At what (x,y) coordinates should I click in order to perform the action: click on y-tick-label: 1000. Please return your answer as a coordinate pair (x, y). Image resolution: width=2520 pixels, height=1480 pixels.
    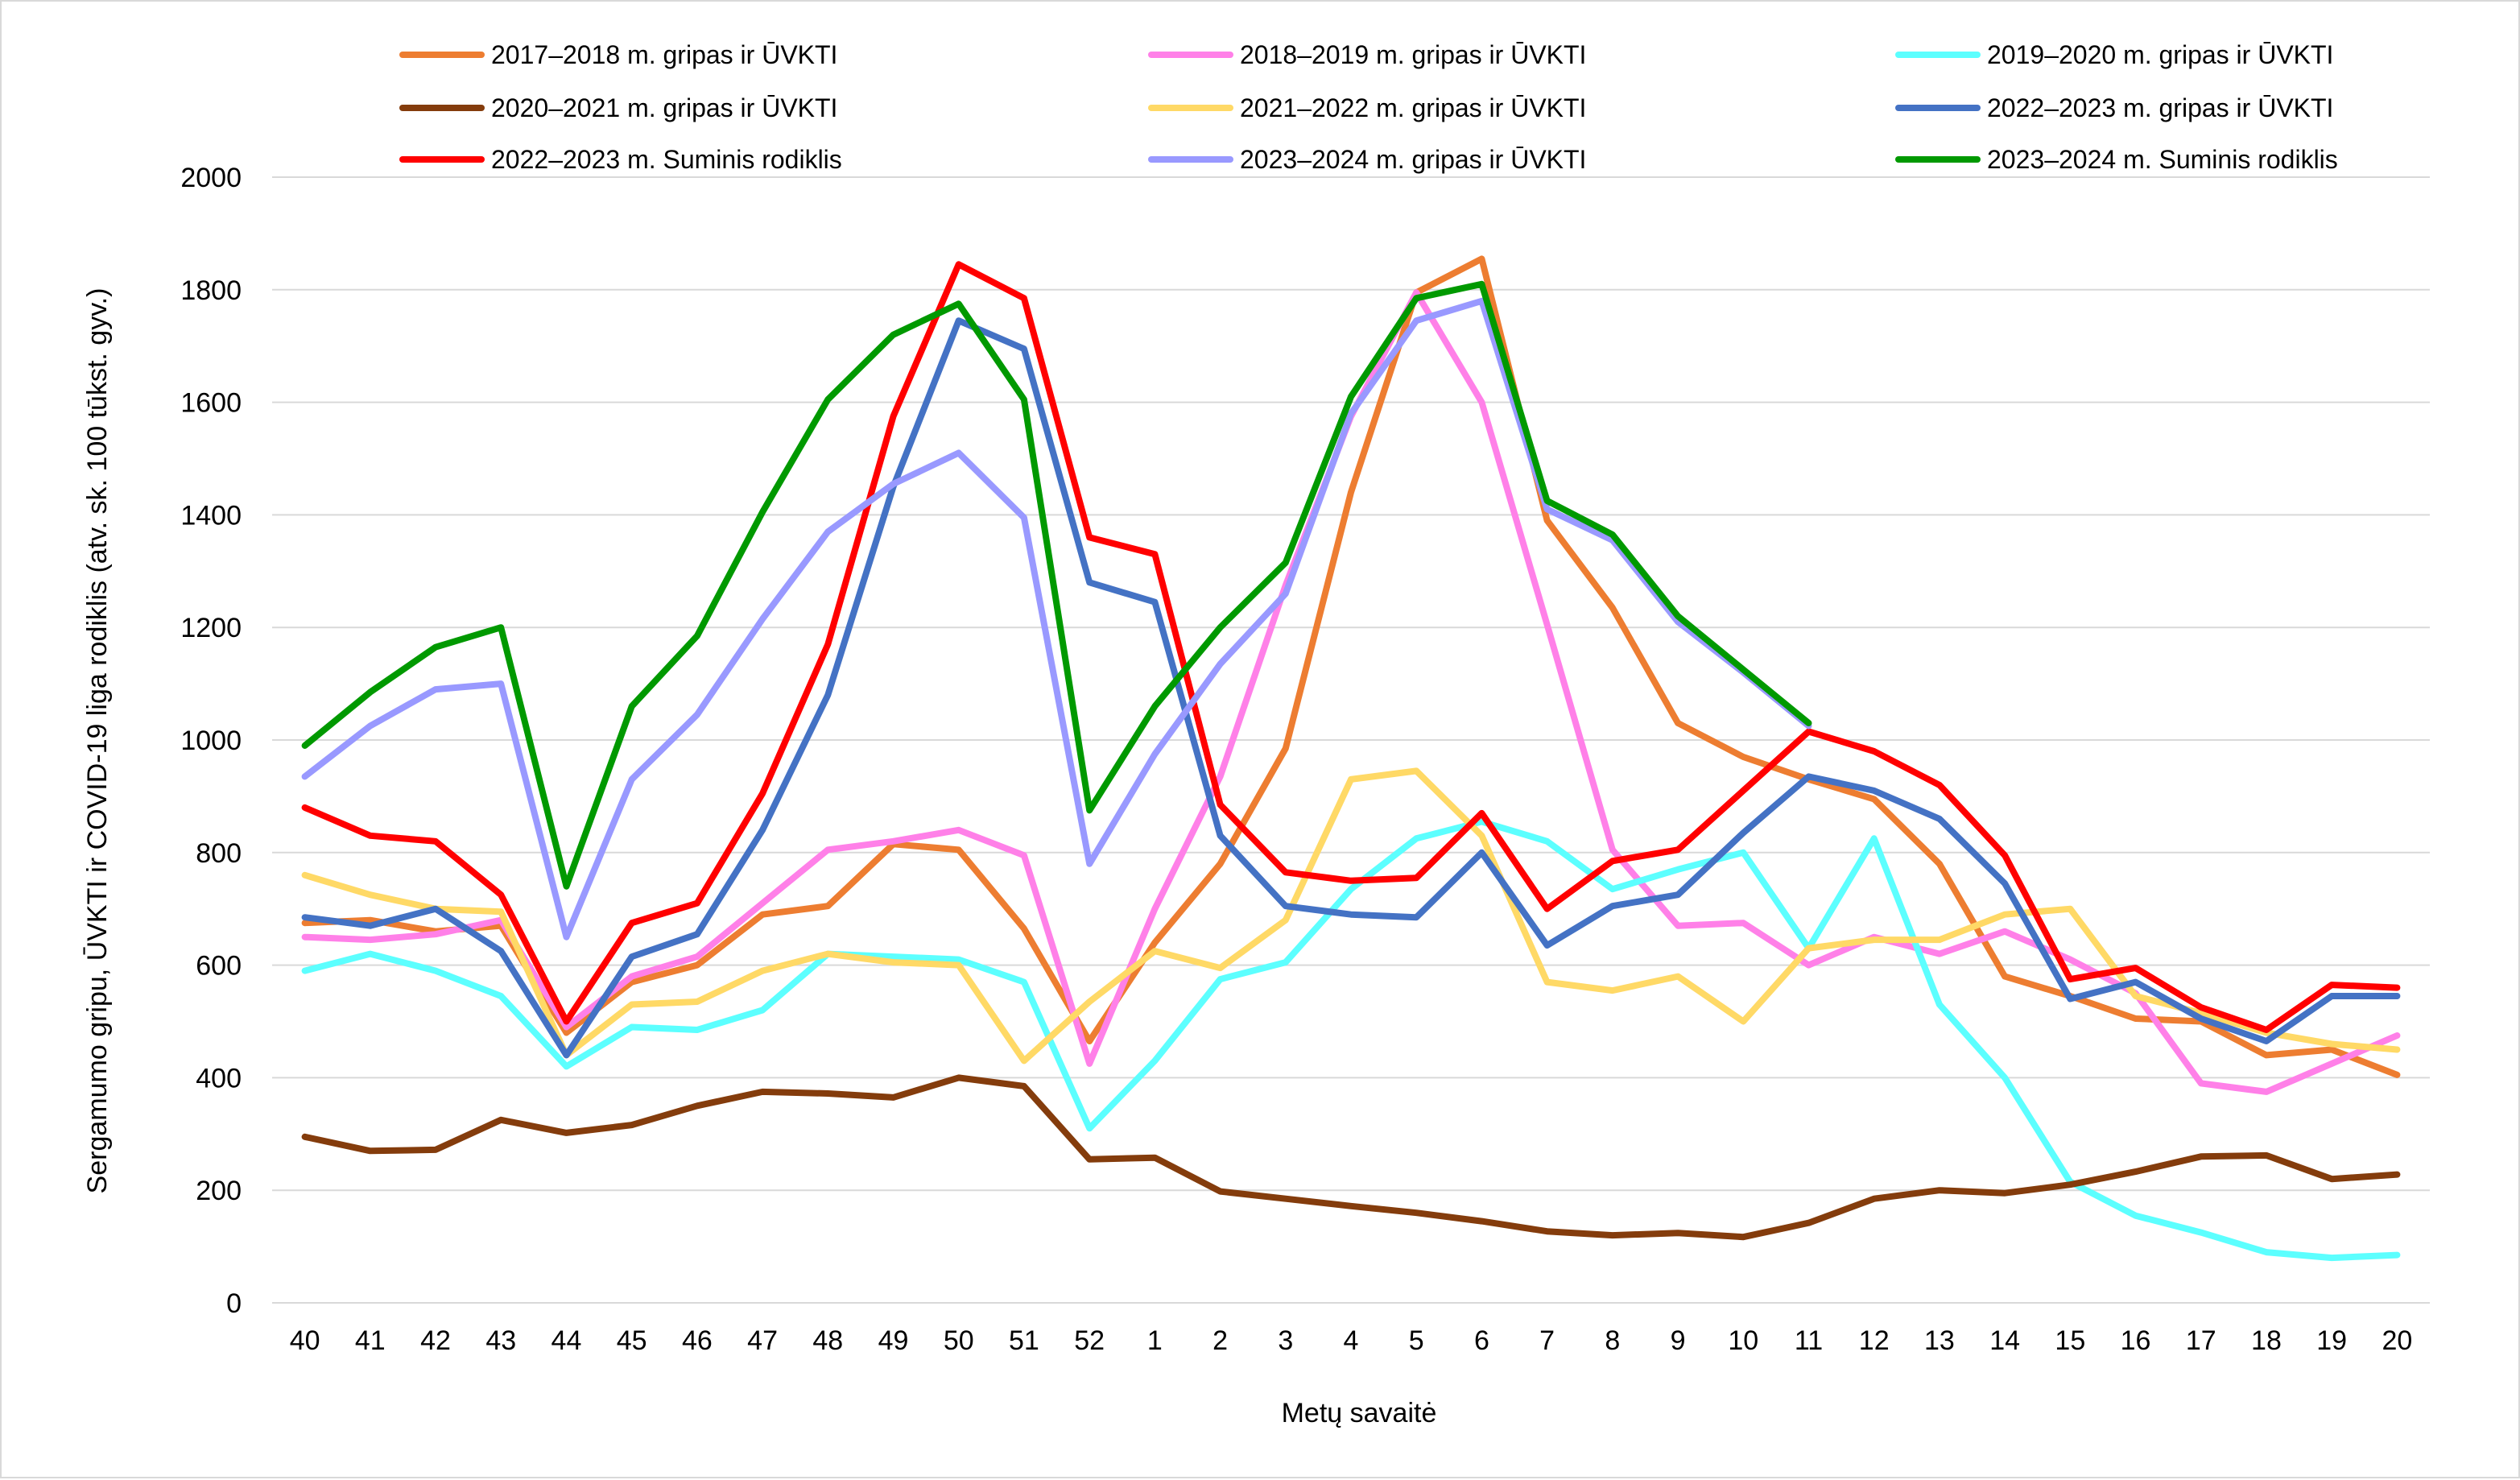
    Looking at the image, I should click on (211, 741).